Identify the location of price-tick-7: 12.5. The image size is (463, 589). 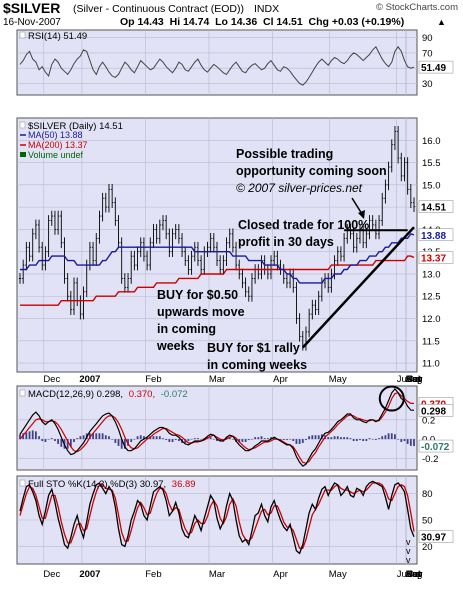
(431, 297).